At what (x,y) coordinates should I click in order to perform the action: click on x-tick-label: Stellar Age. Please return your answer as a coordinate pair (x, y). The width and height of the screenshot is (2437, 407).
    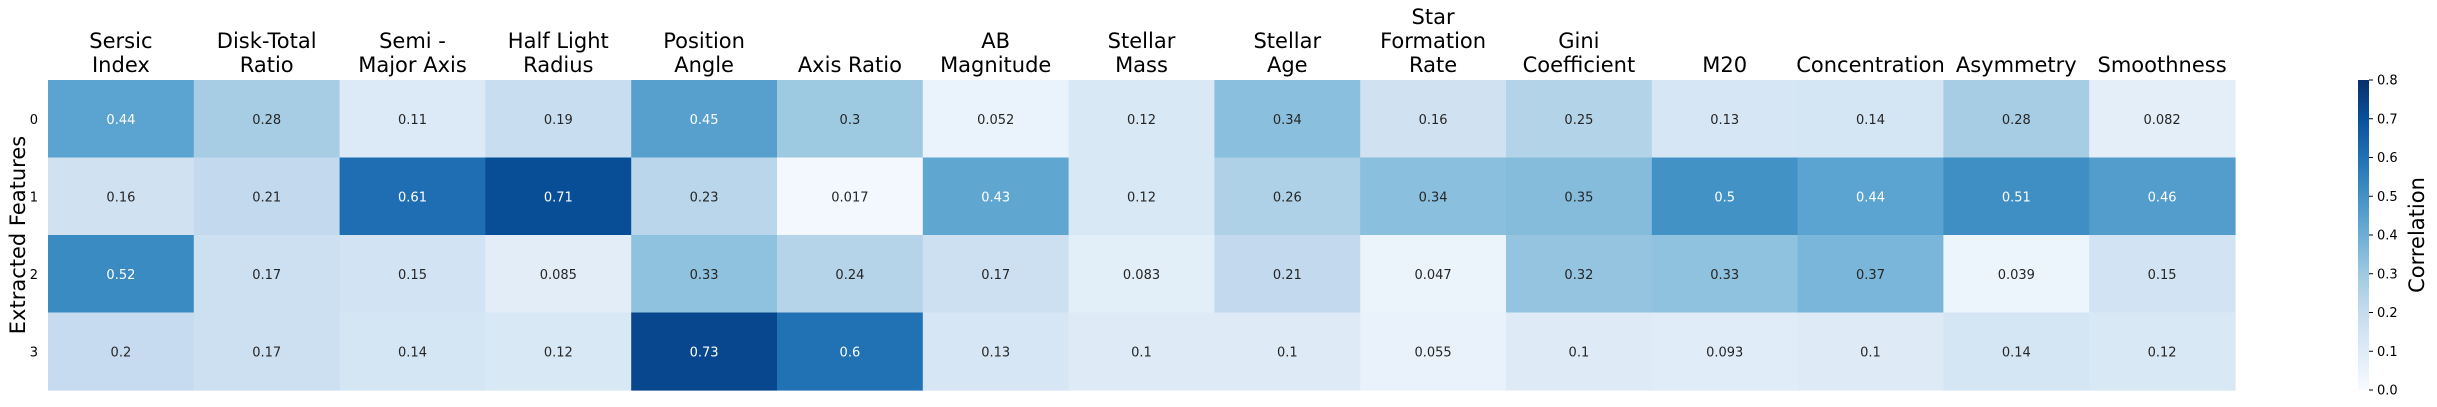
    Looking at the image, I should click on (1287, 53).